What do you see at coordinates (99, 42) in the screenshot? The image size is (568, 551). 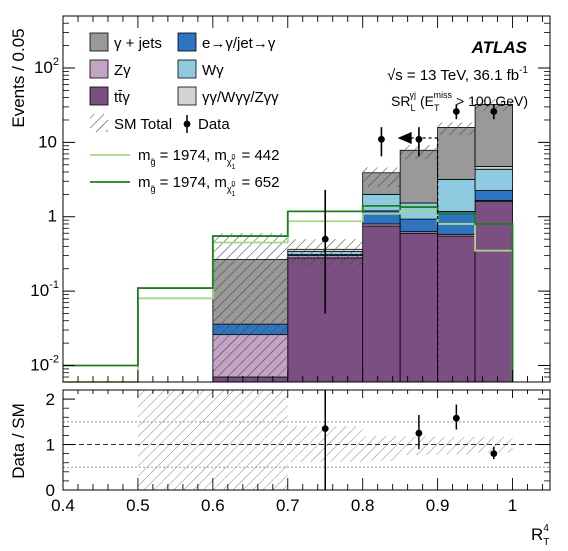 I see `legend-swatch-gammajets` at bounding box center [99, 42].